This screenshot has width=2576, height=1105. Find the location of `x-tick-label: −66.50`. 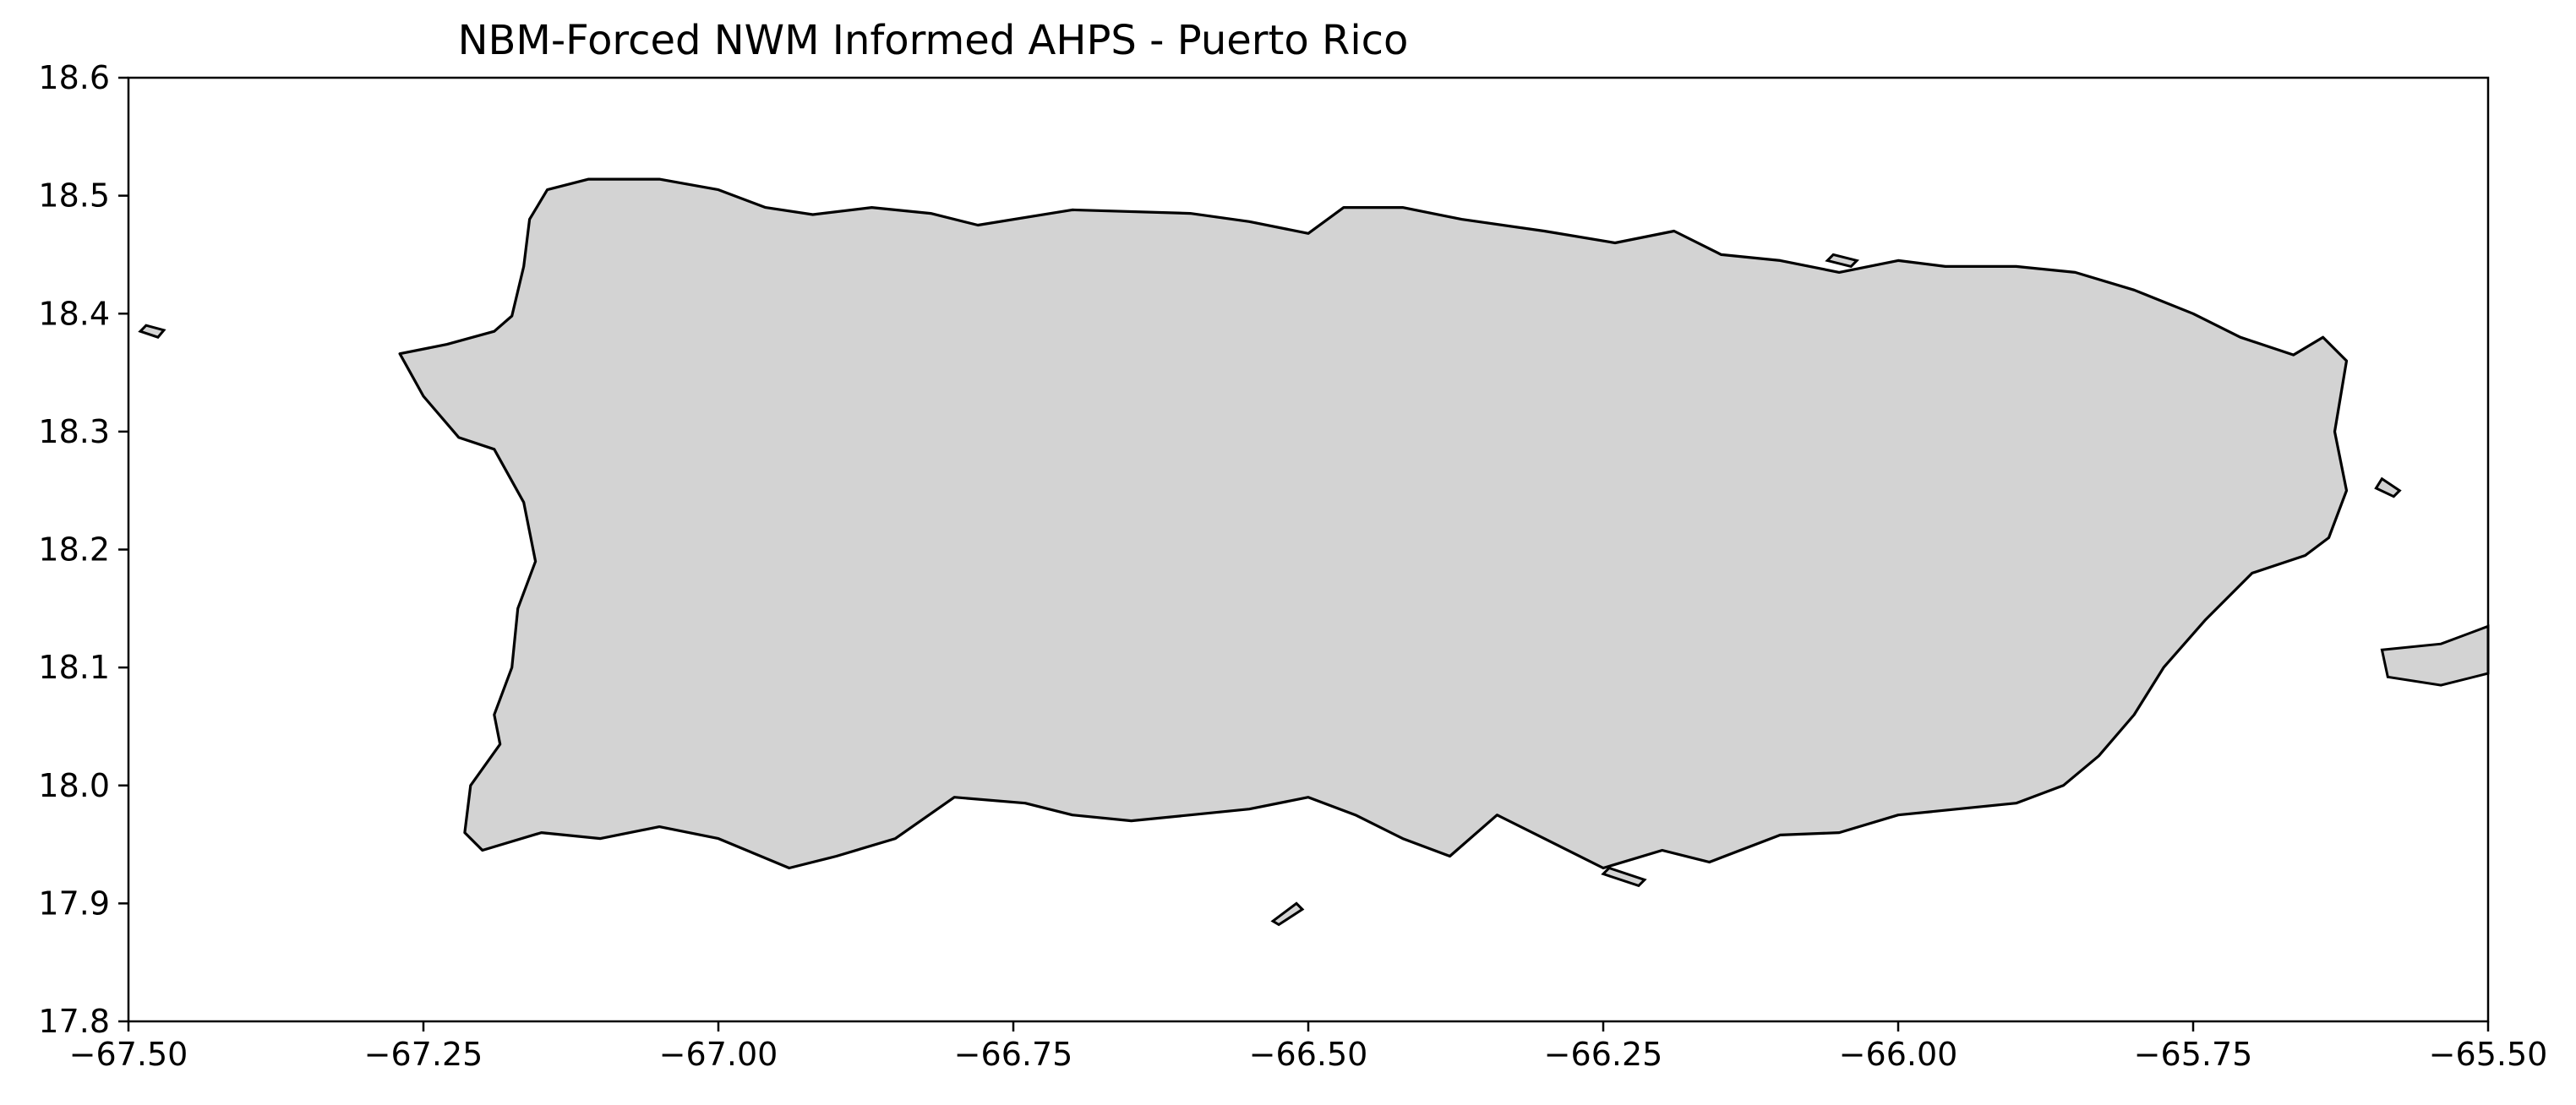

x-tick-label: −66.50 is located at coordinates (1308, 1054).